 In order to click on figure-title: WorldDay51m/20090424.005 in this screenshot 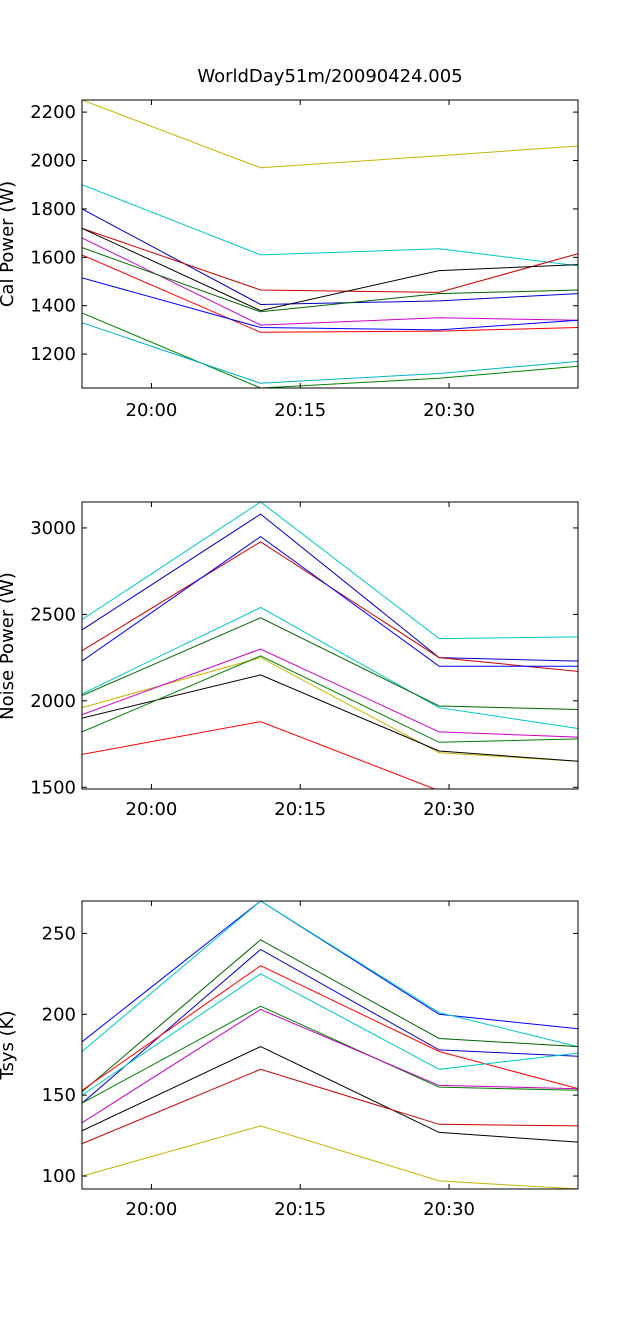, I will do `click(329, 76)`.